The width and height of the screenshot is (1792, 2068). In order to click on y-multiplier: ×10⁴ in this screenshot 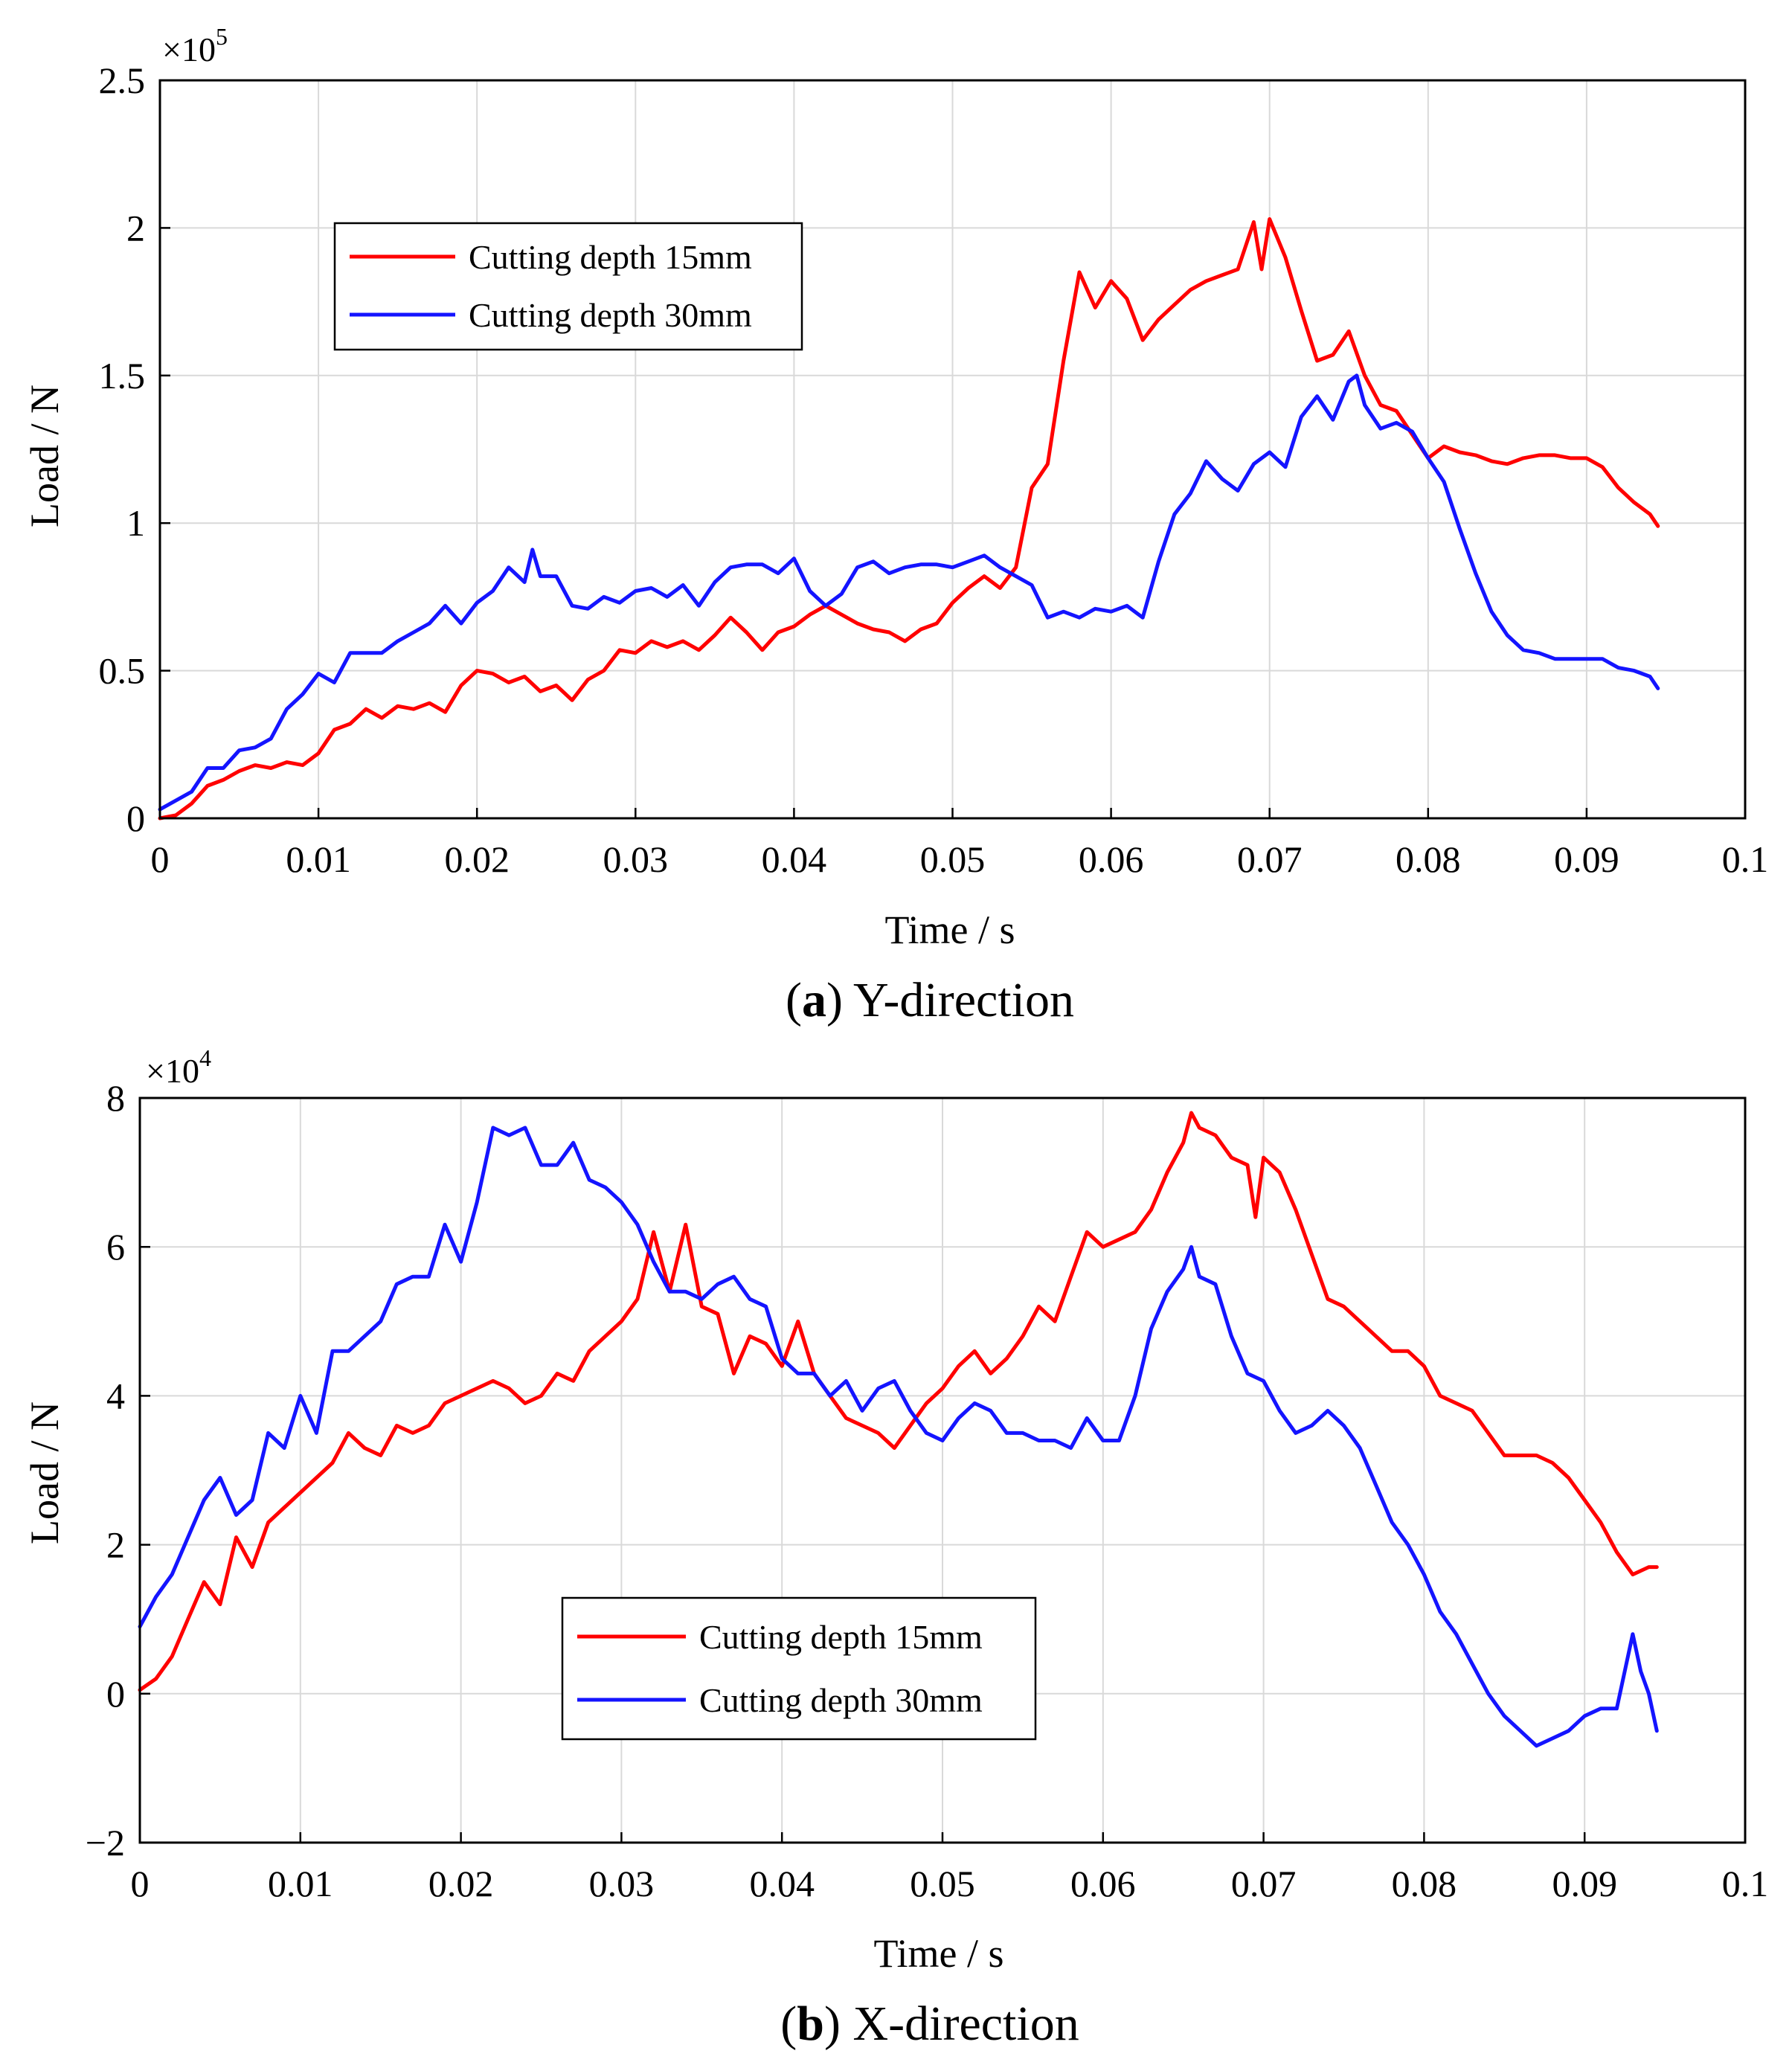, I will do `click(179, 1067)`.